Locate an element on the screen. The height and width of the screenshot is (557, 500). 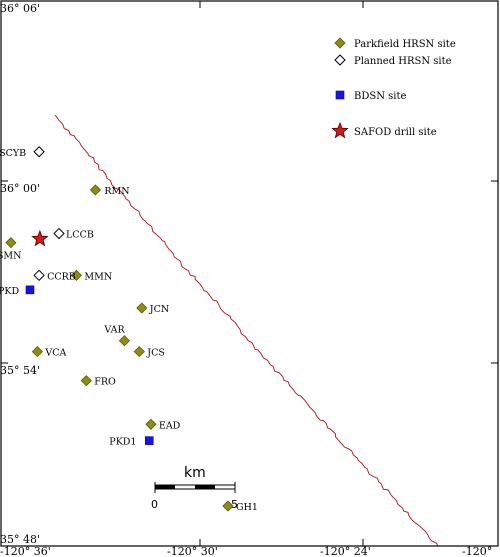
bdsn-site-marker-pkd1 is located at coordinates (149, 440).